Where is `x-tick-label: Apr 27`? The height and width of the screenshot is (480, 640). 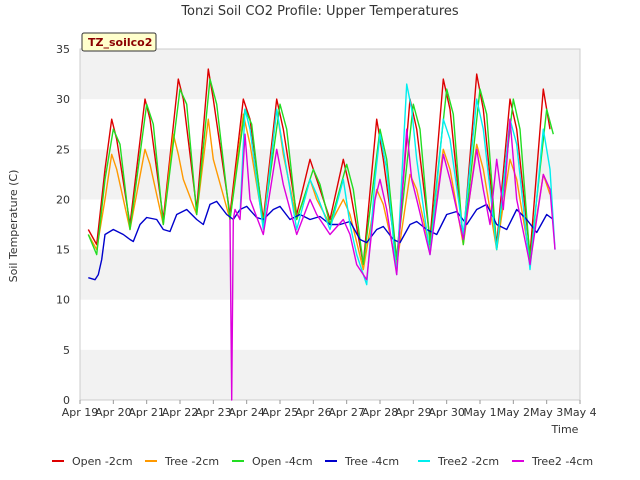 x-tick-label: Apr 27 is located at coordinates (346, 412).